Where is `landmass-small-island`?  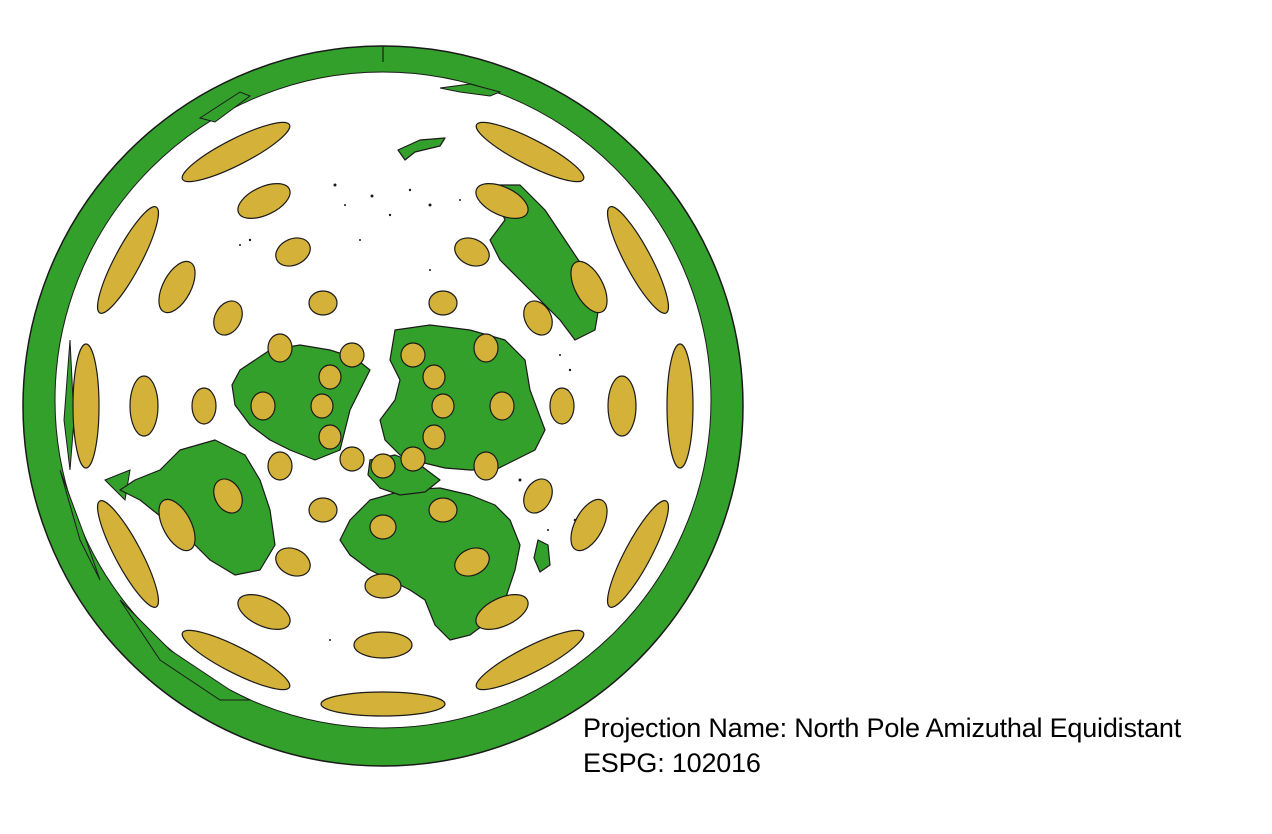
landmass-small-island is located at coordinates (421, 149).